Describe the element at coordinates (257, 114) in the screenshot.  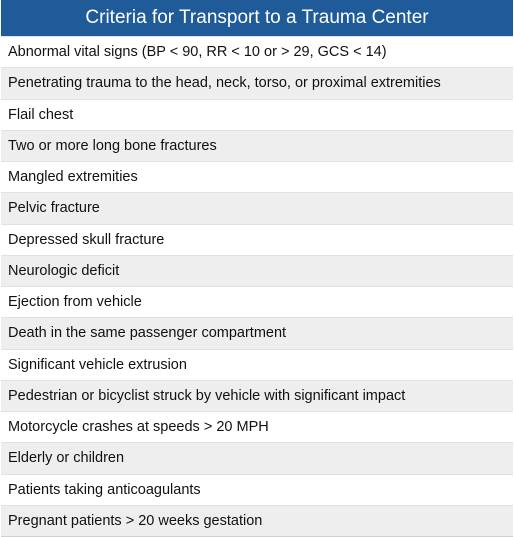
I see `table-row: Flail chest` at that location.